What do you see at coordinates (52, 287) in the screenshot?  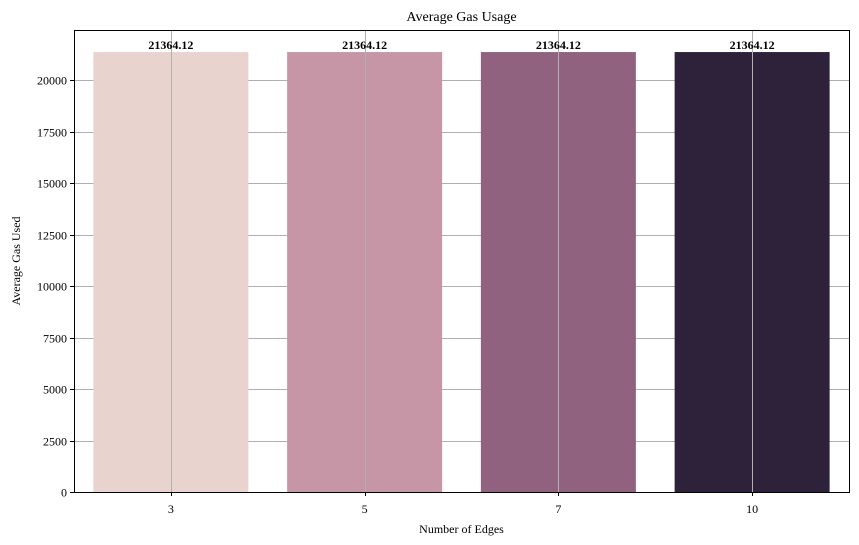 I see `y-tick-label: 10000` at bounding box center [52, 287].